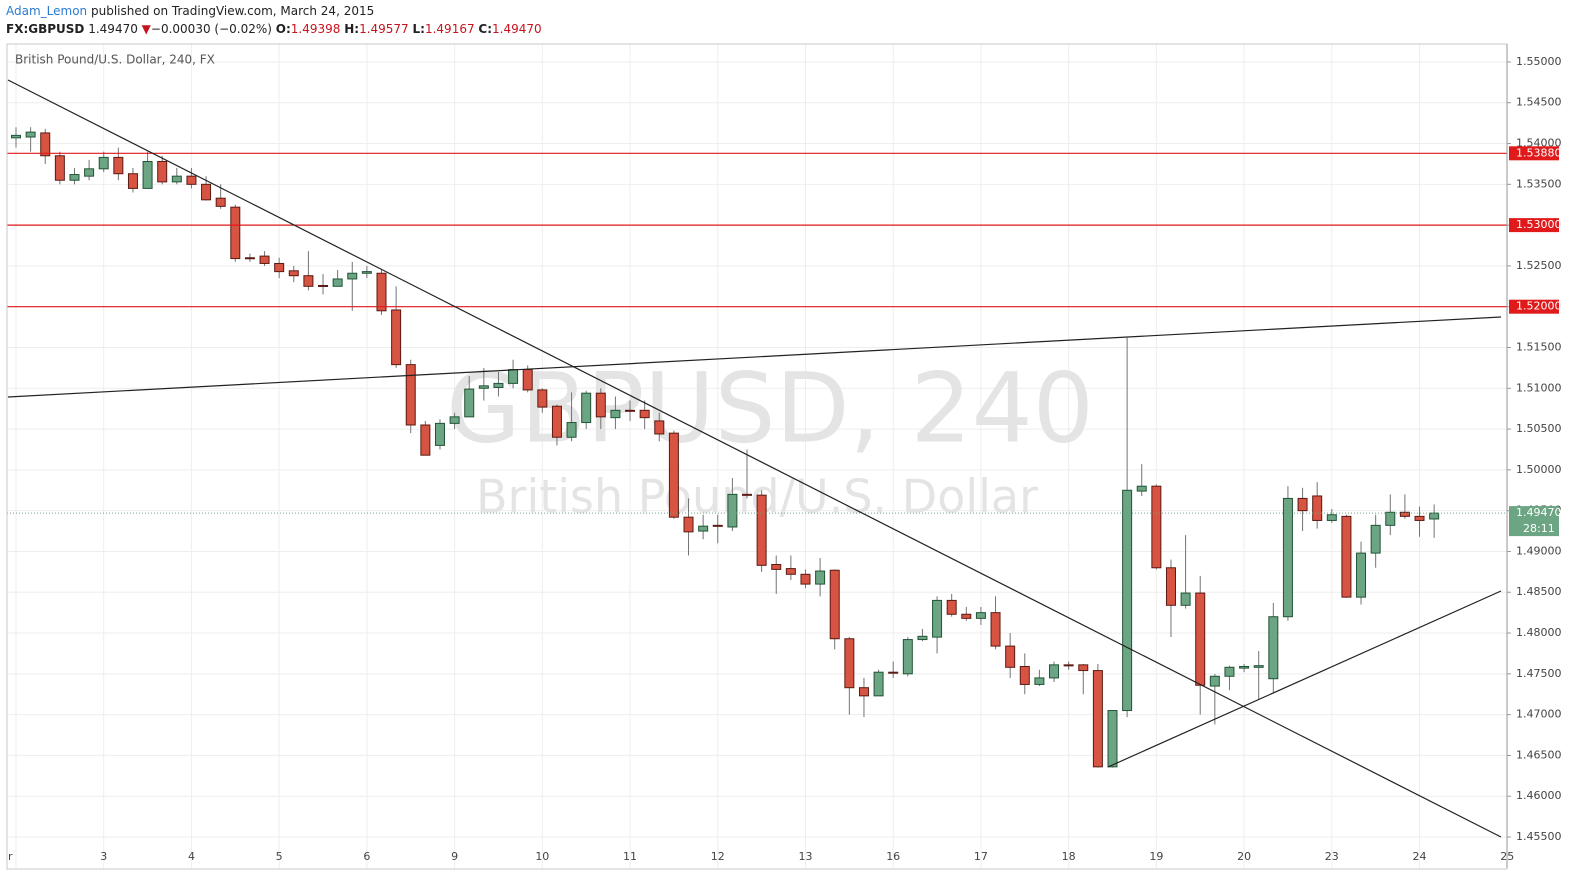 The width and height of the screenshot is (1575, 881). I want to click on x-tick-label: 17, so click(981, 856).